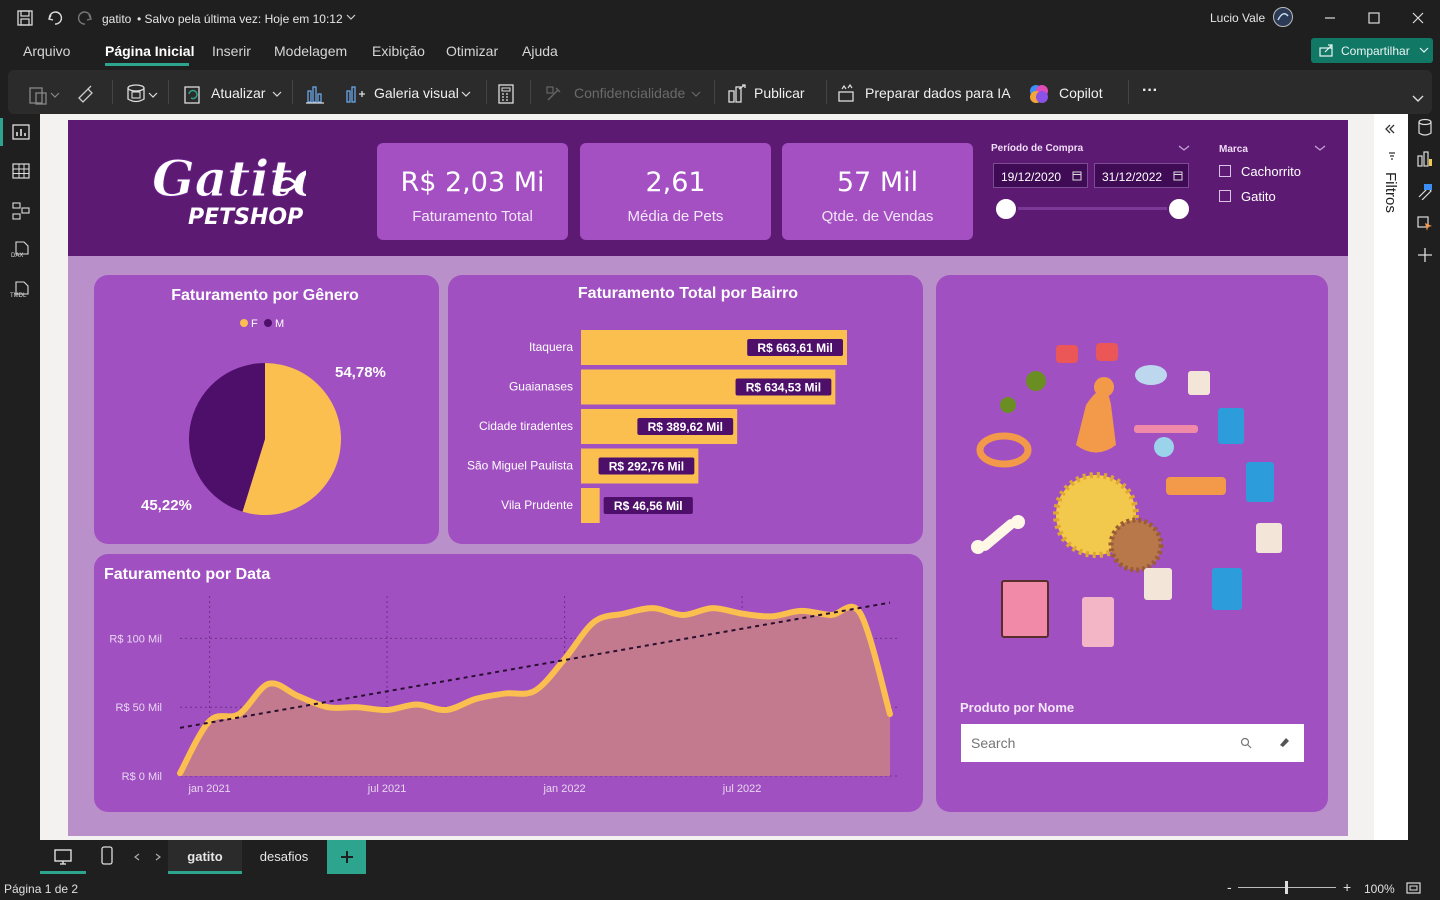 The image size is (1440, 900). I want to click on product-search-box, so click(1132, 743).